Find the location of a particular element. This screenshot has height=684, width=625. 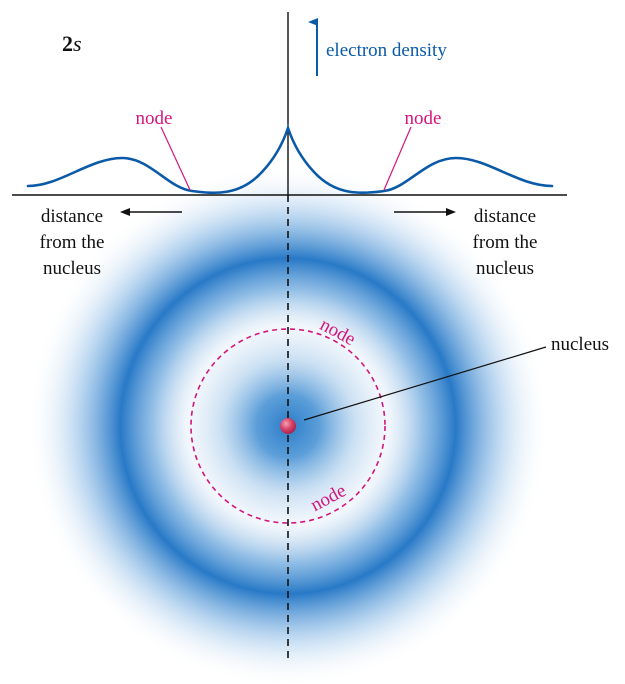

node-label-left: node is located at coordinates (154, 118).